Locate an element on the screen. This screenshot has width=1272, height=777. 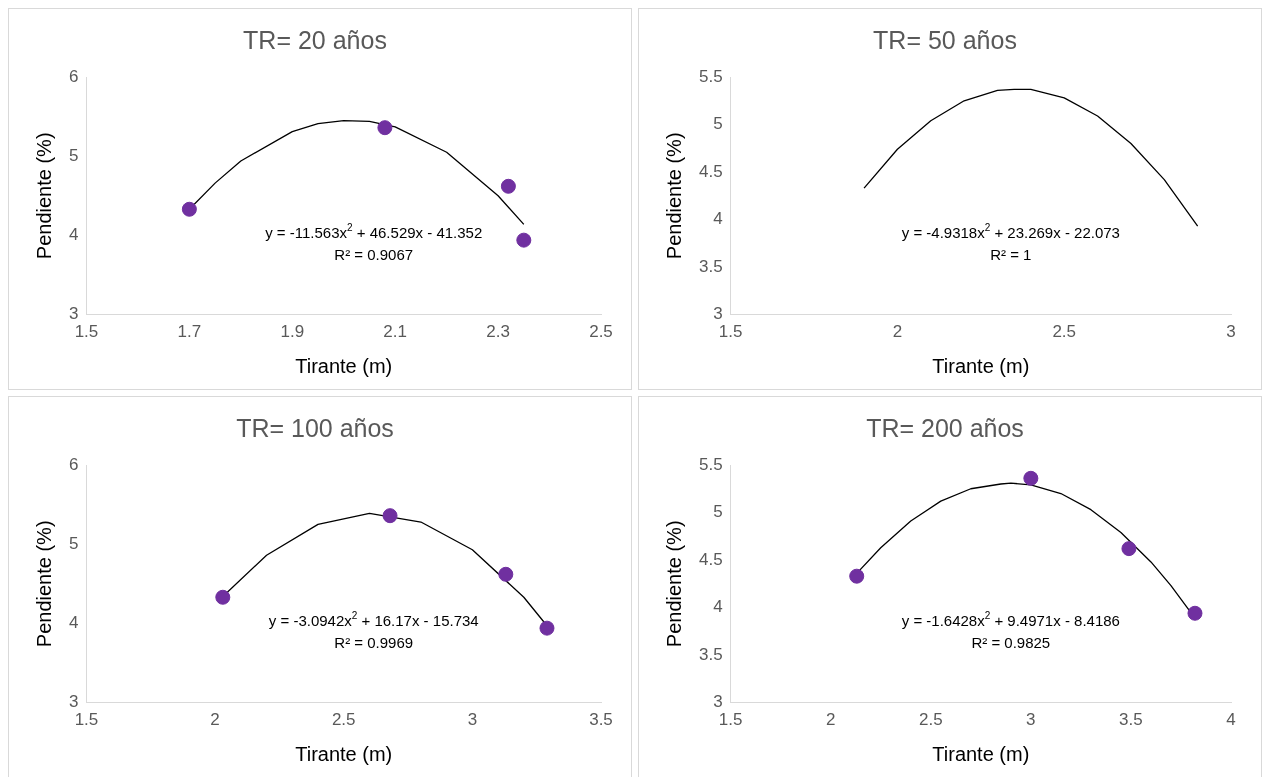
chart-title: TR= 100 años is located at coordinates (315, 427).